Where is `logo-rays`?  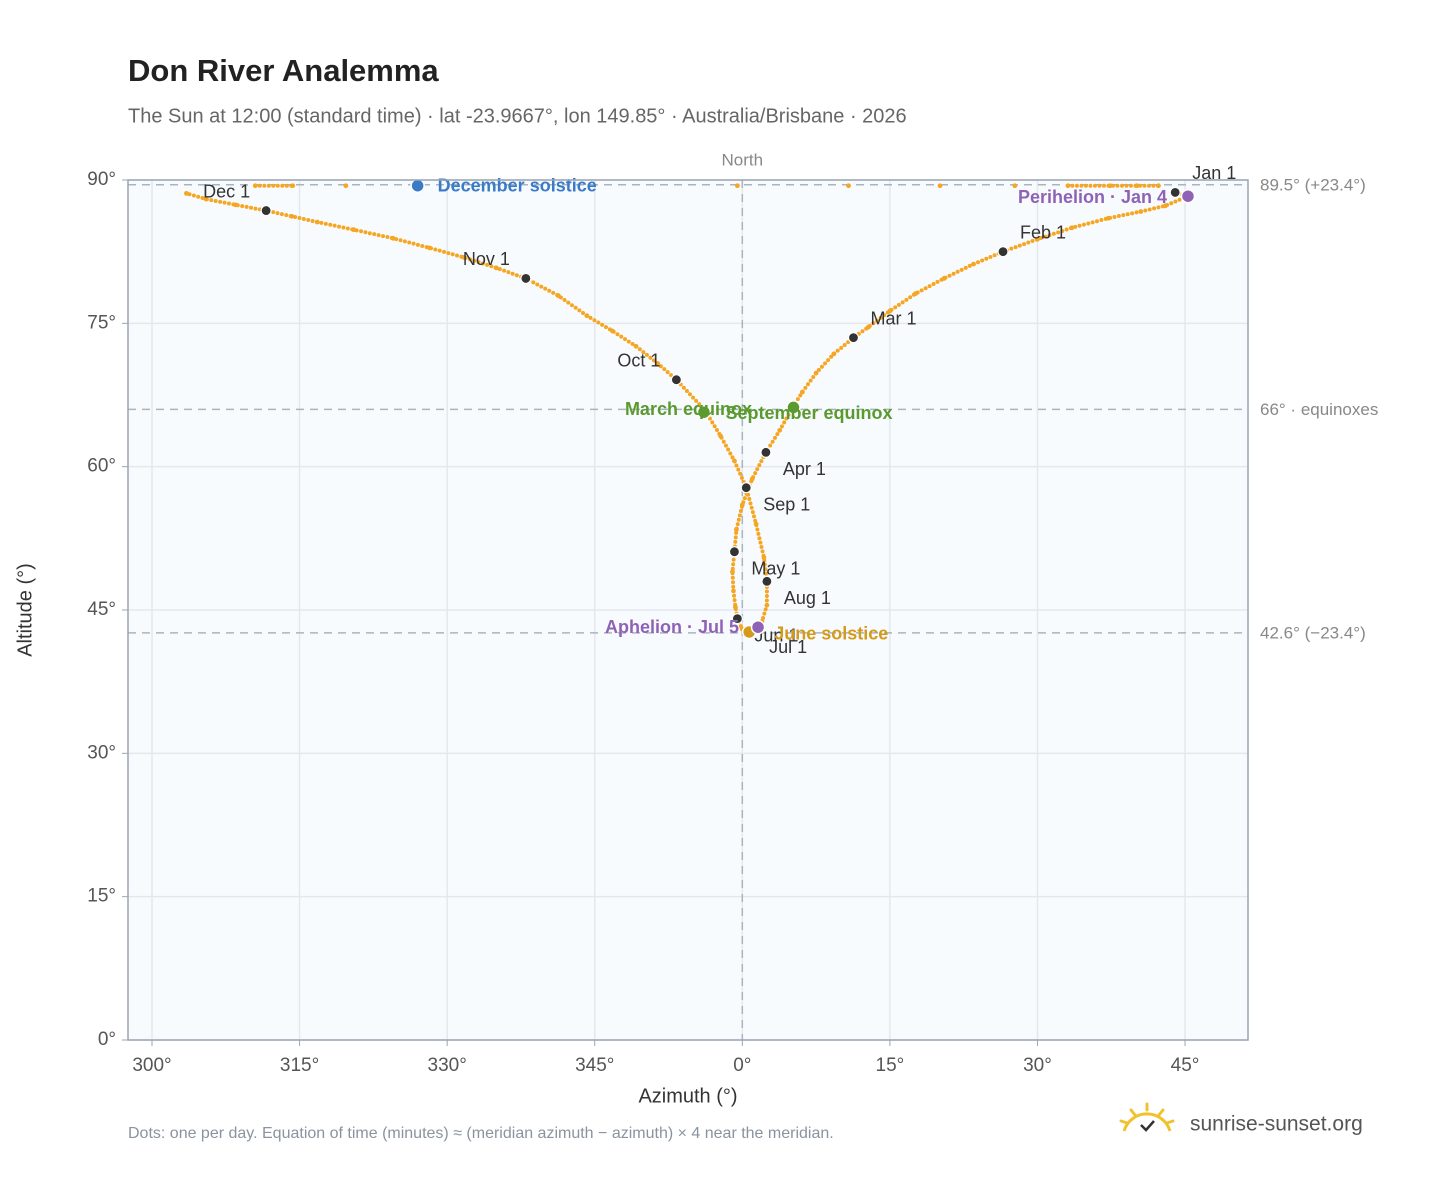
logo-rays is located at coordinates (1147, 1113).